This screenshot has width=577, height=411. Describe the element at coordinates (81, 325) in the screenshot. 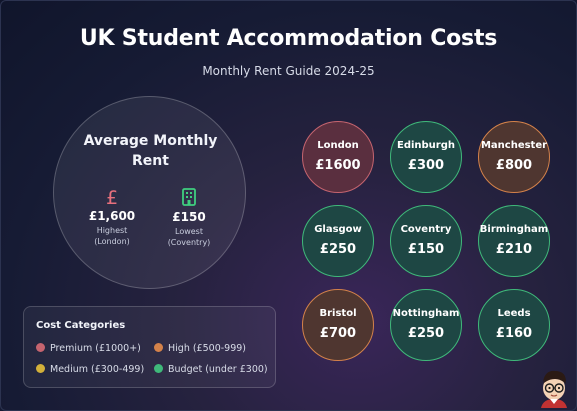

I see `legend-title: Cost Categories` at that location.